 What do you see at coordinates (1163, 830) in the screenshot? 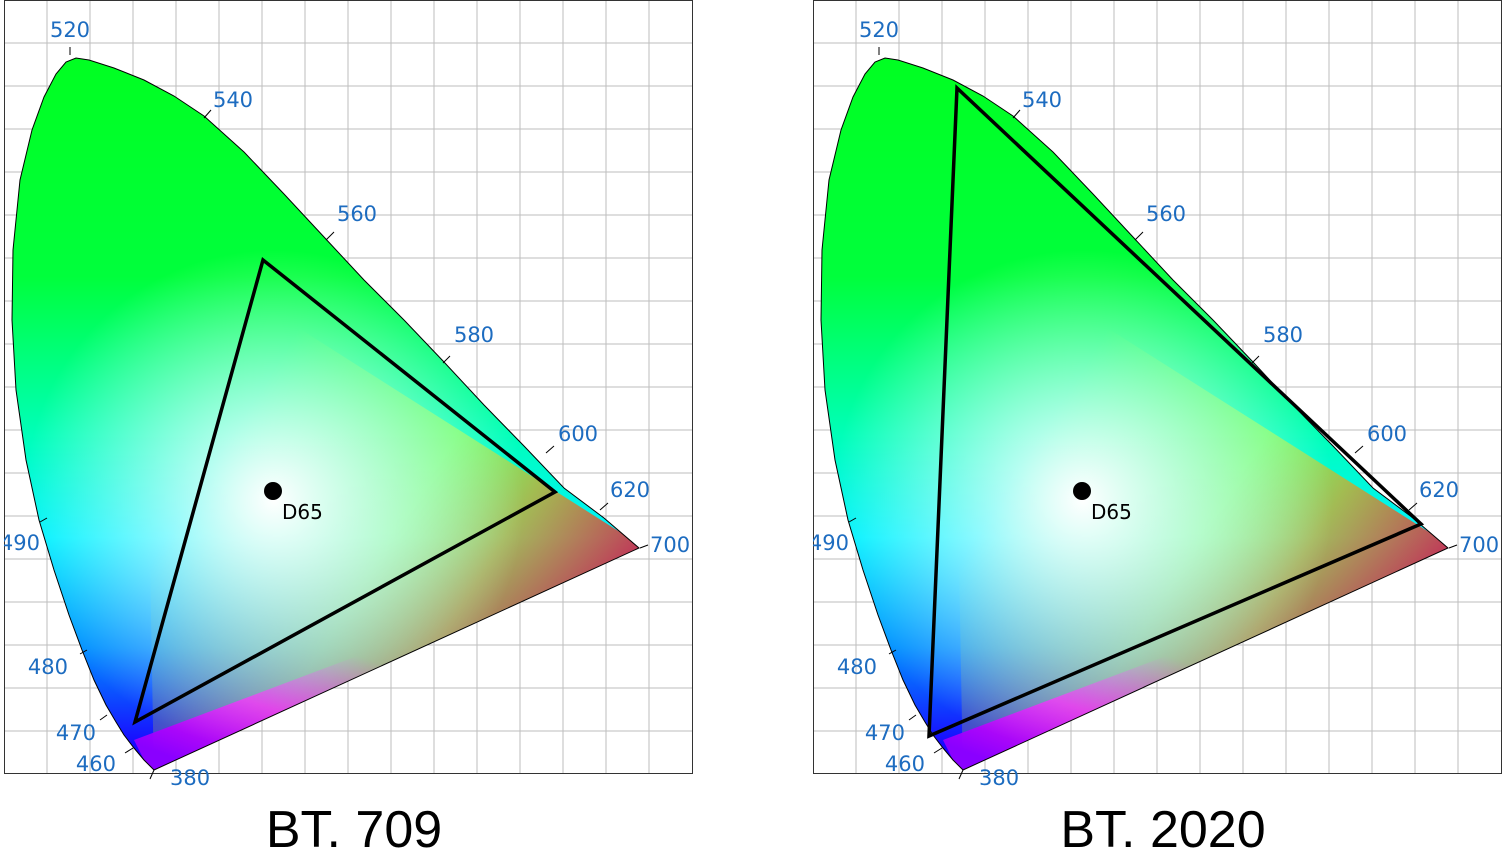
I see `panel-title: BT. 2020` at bounding box center [1163, 830].